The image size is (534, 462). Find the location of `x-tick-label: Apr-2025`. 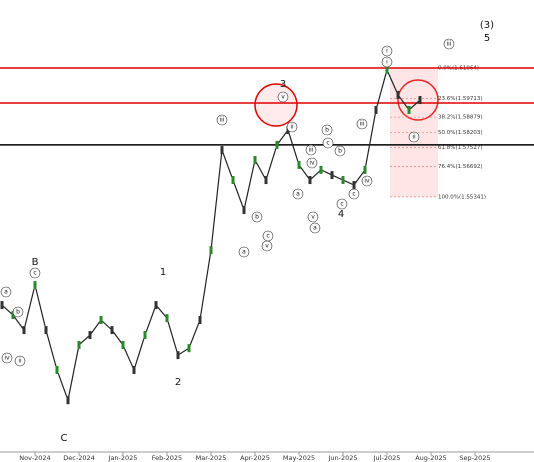

x-tick-label: Apr-2025 is located at coordinates (255, 458).